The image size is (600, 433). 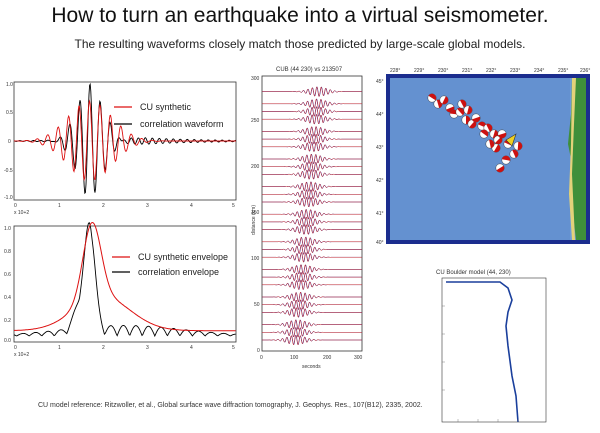 I want to click on plot-frame, so click(x=494, y=350).